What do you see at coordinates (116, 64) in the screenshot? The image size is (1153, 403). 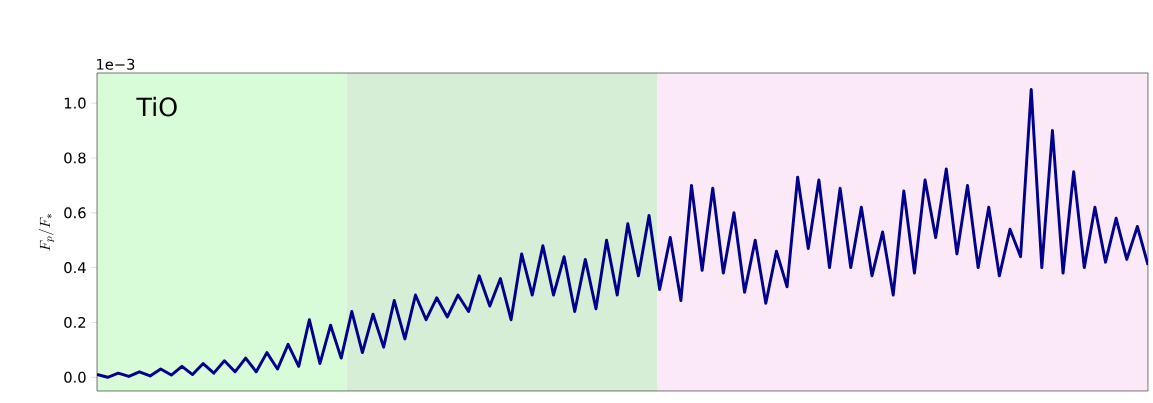 I see `text: 1e−3` at bounding box center [116, 64].